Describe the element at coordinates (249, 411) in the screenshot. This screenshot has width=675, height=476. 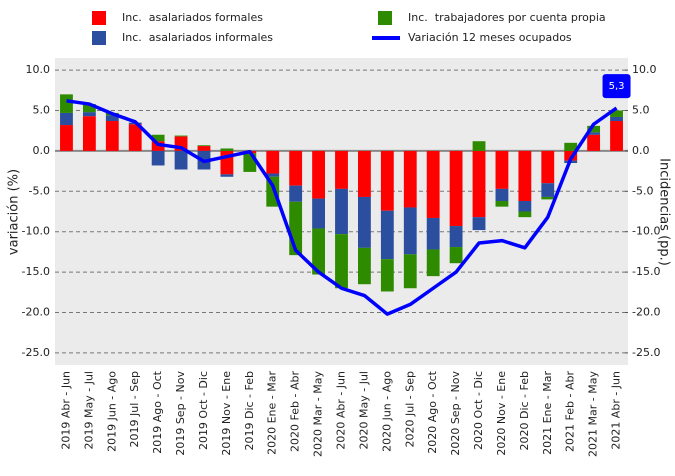
I see `x-tick-label: 2019 Dic - Feb` at that location.